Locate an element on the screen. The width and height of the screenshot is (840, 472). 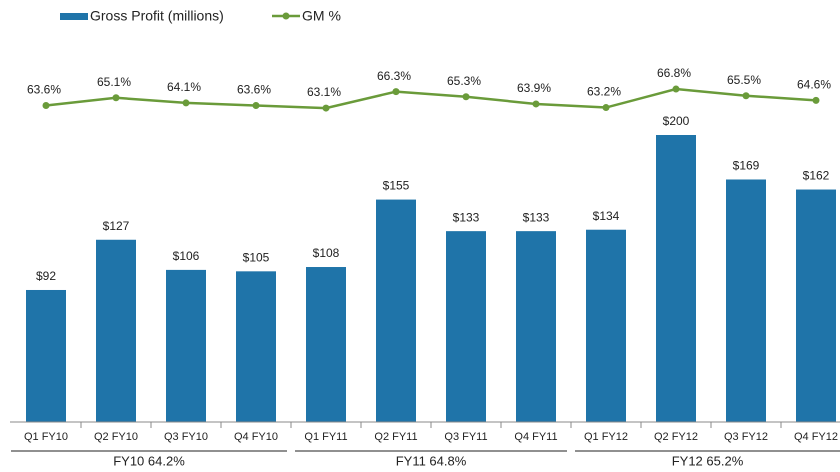
x-tick-label: Q2 FY11 is located at coordinates (395, 437).